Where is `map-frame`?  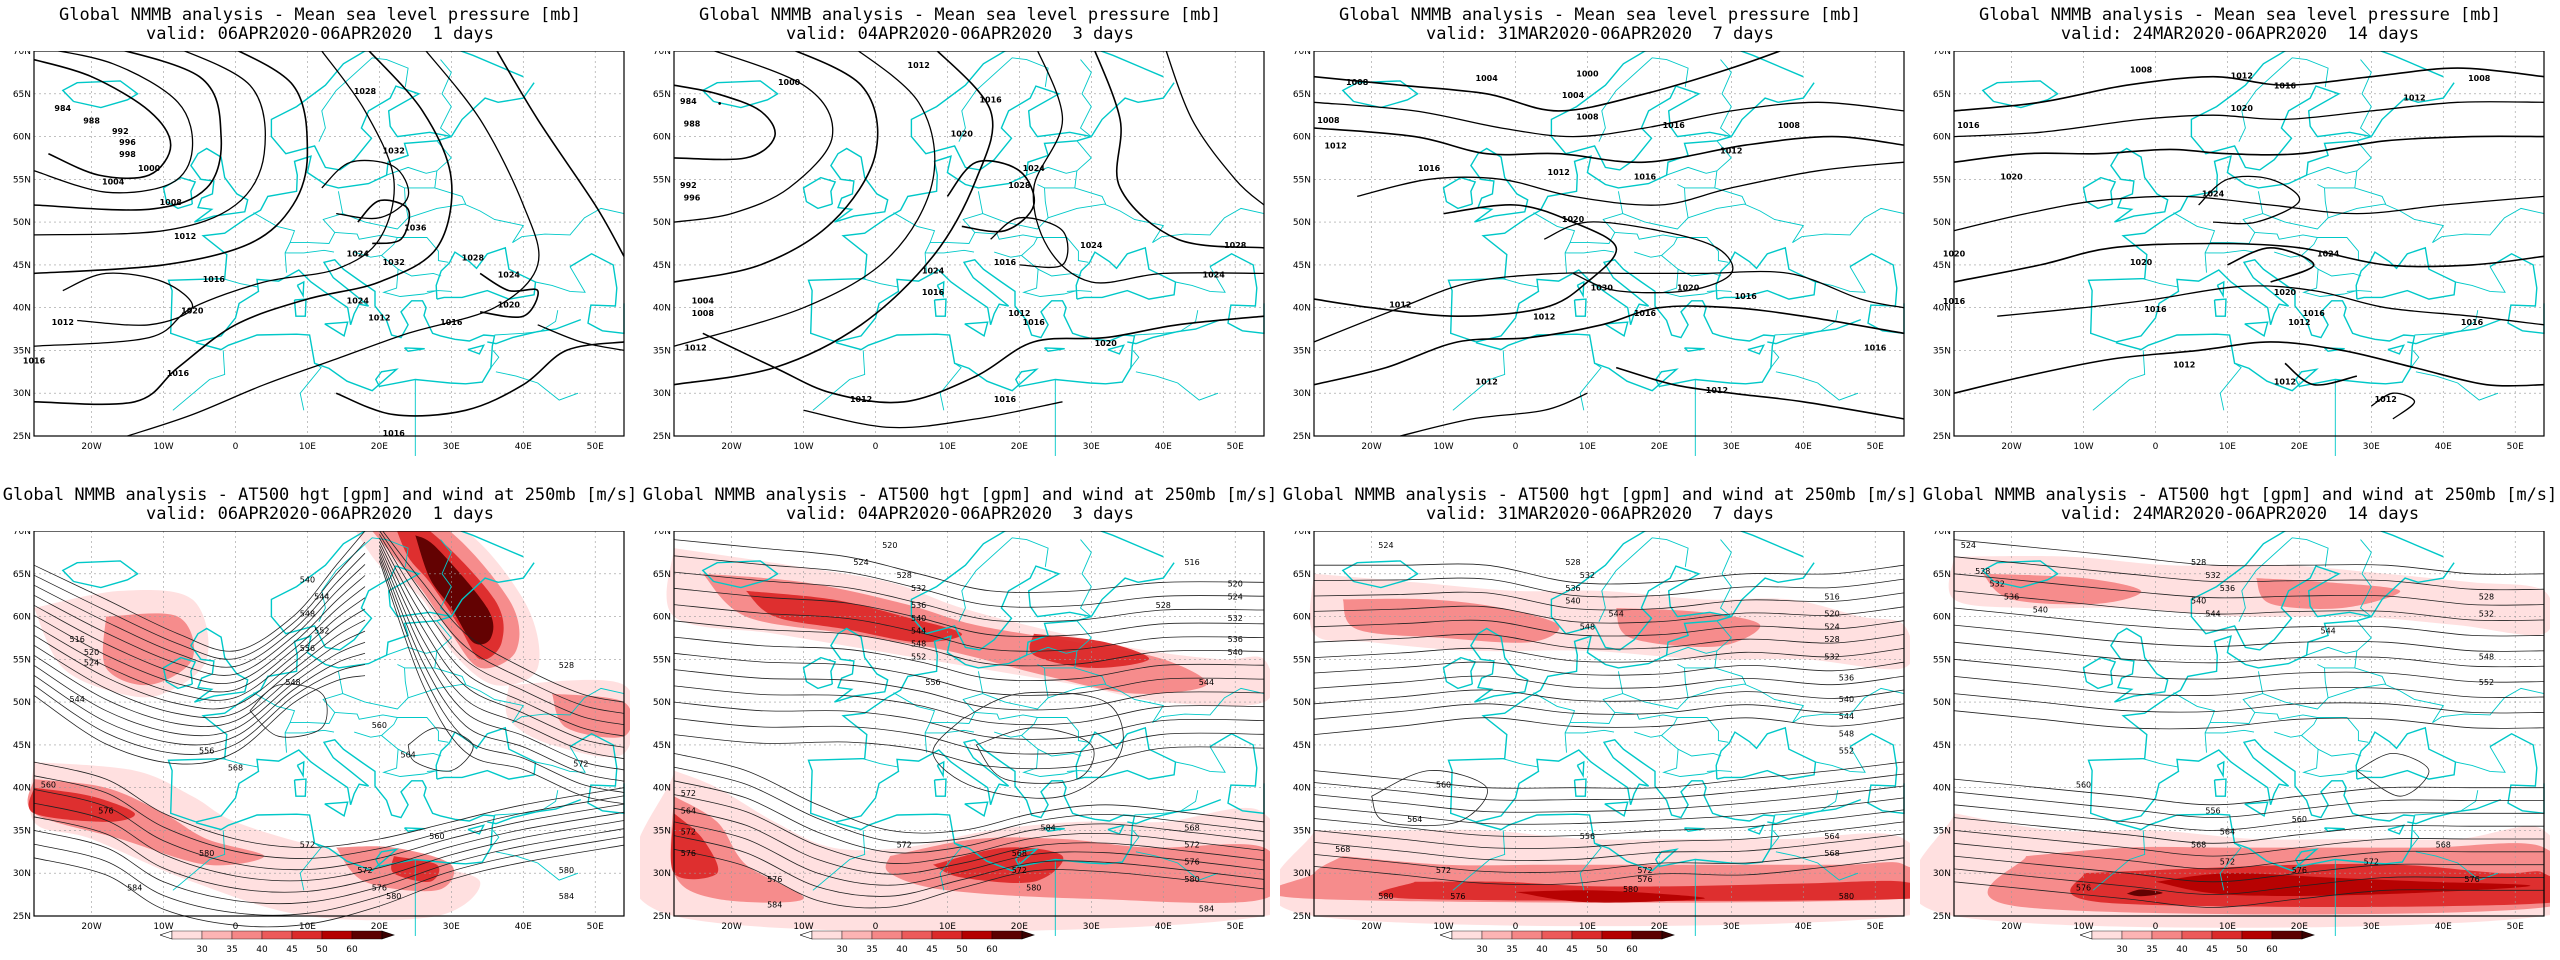 map-frame is located at coordinates (329, 724).